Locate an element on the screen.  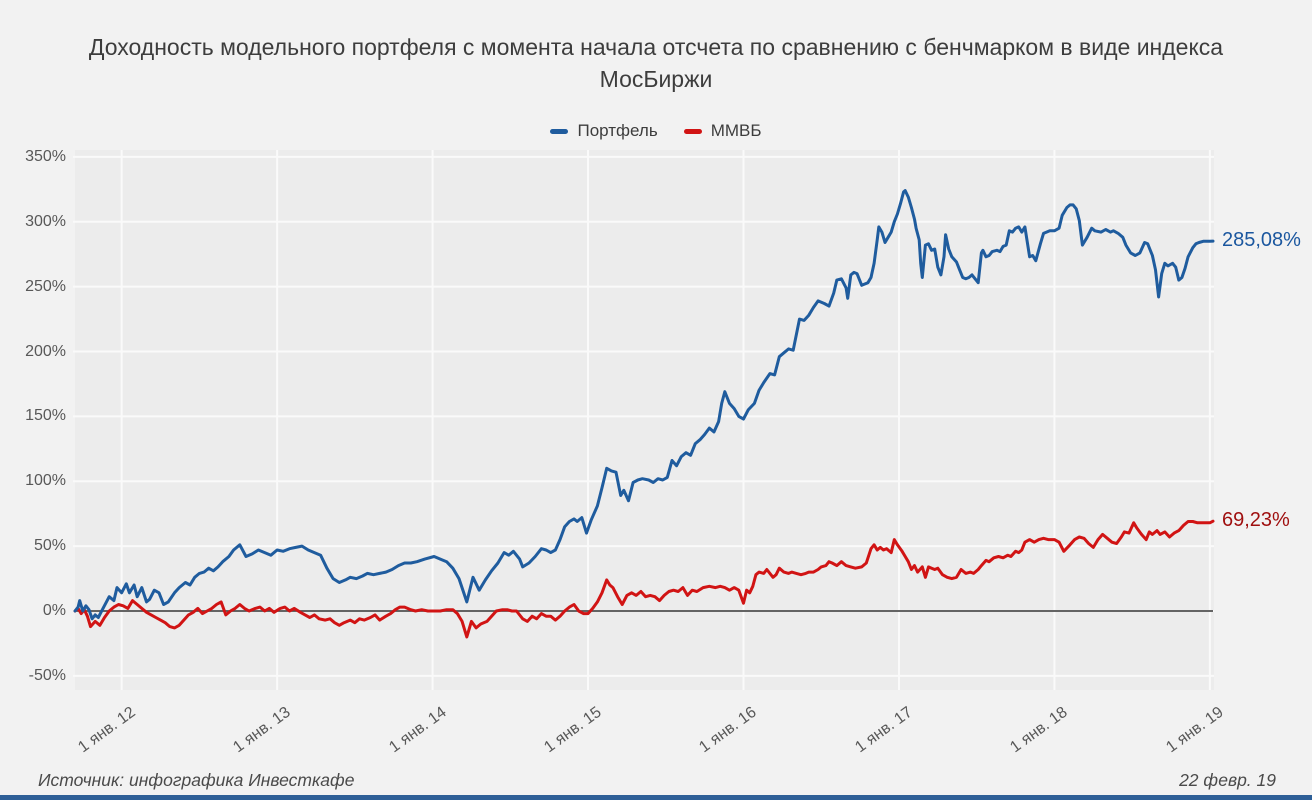
x-tick-label: 1 янв. 12 is located at coordinates (106, 730).